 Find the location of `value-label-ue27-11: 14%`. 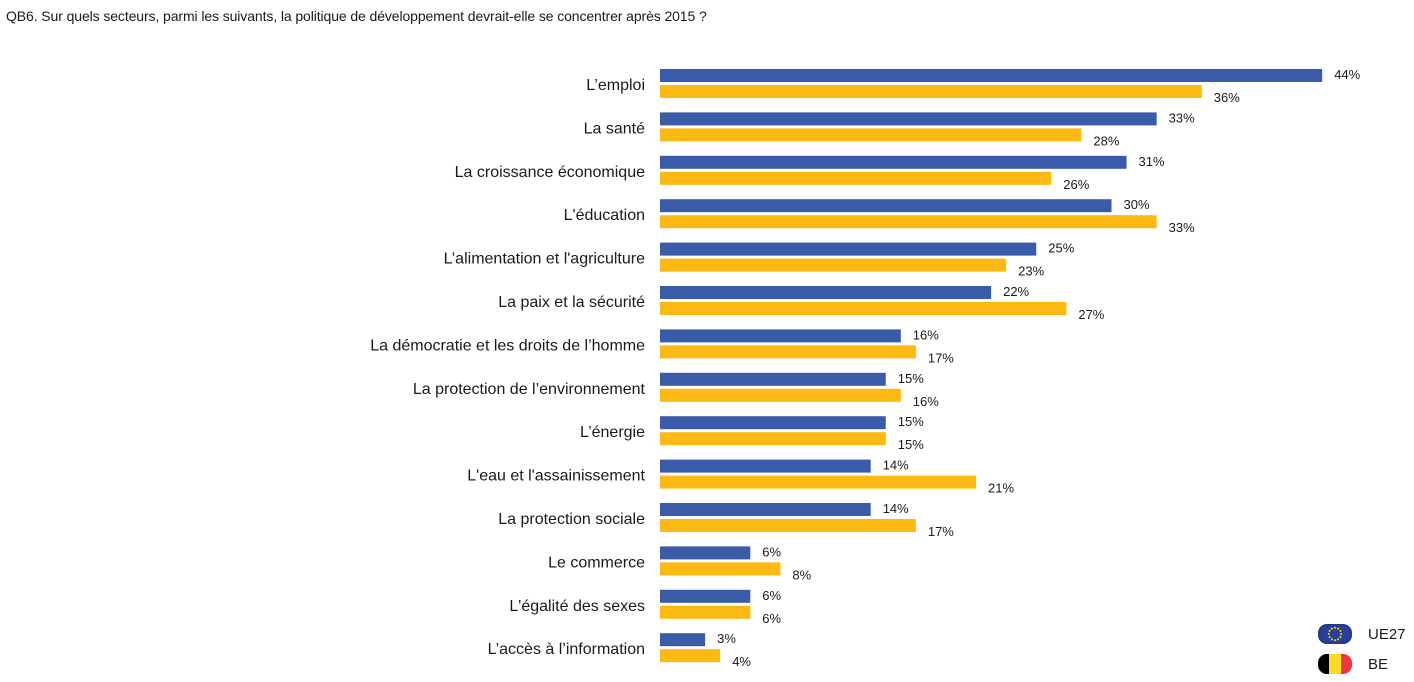

value-label-ue27-11: 14% is located at coordinates (896, 508).